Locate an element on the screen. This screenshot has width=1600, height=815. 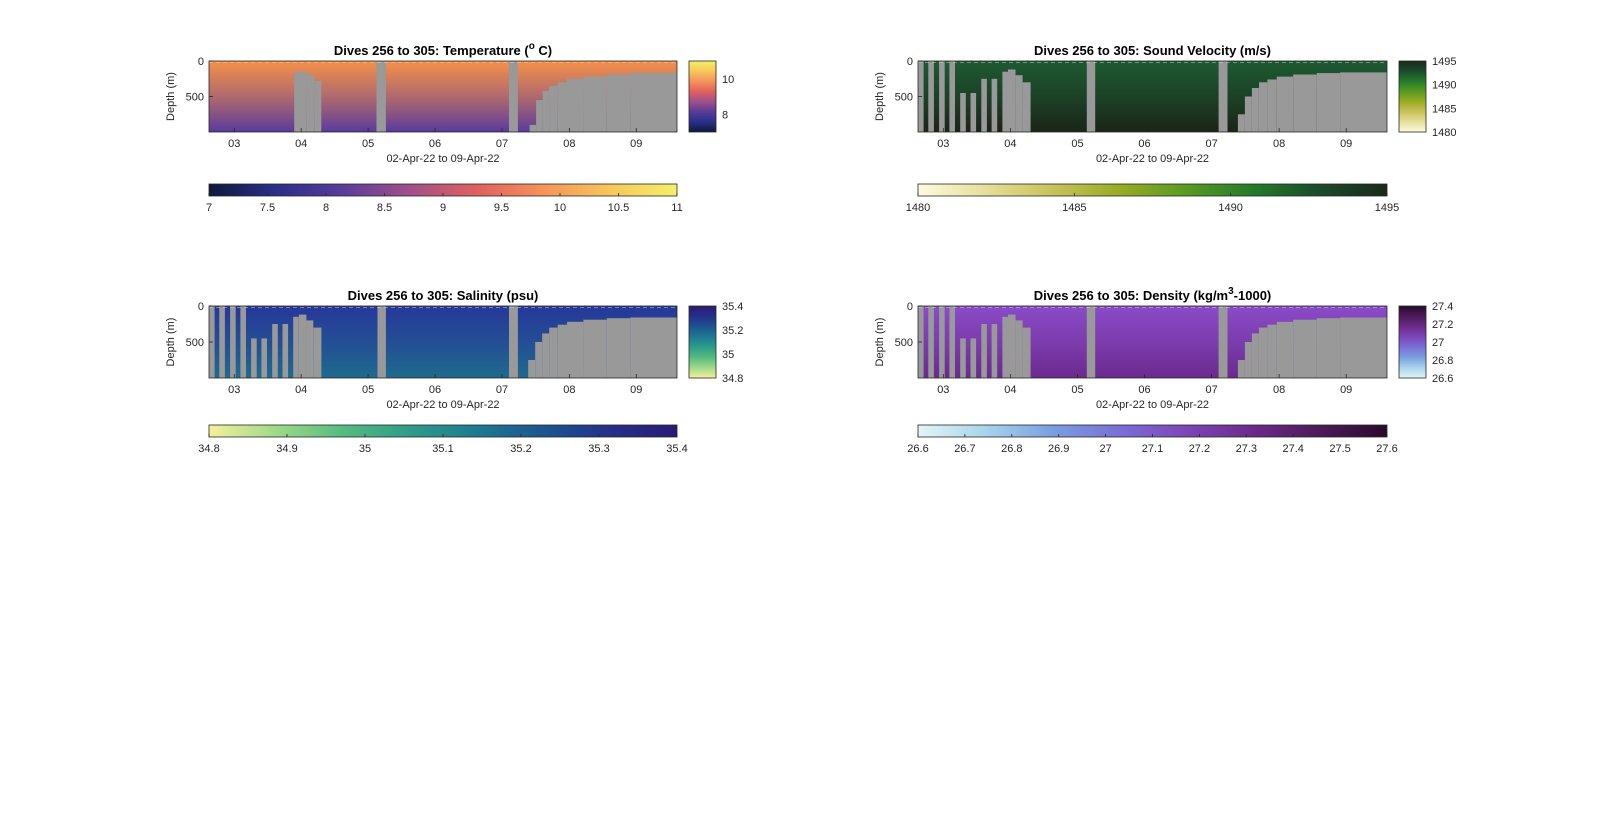
side-colorbar-tick: 1485 is located at coordinates (1444, 109).